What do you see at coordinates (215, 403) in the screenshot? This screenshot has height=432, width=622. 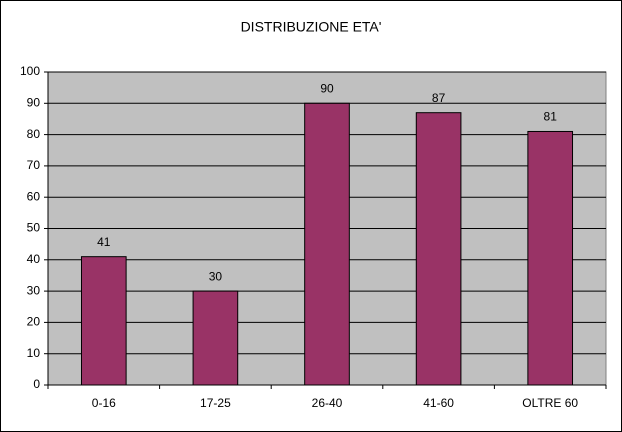 I see `x-tick-label: 17-25` at bounding box center [215, 403].